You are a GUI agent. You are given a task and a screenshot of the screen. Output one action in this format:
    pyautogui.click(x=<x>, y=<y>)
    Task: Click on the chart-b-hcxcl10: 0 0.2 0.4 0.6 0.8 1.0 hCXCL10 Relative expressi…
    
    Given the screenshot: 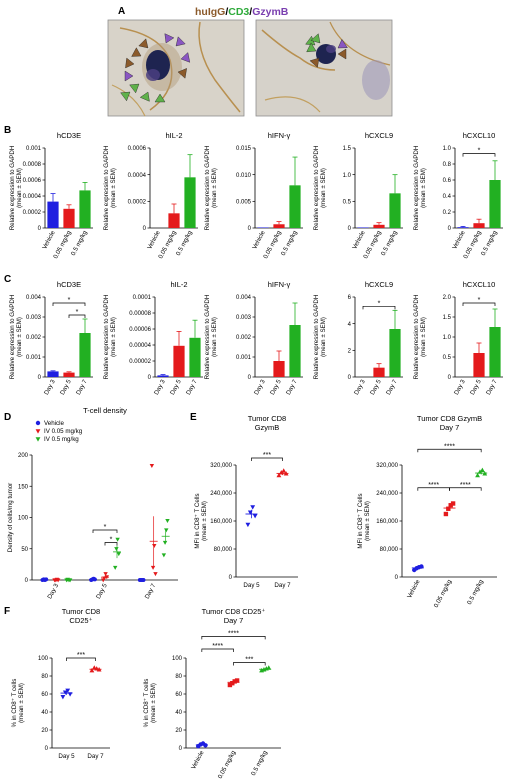 What is the action you would take?
    pyautogui.click(x=458, y=195)
    